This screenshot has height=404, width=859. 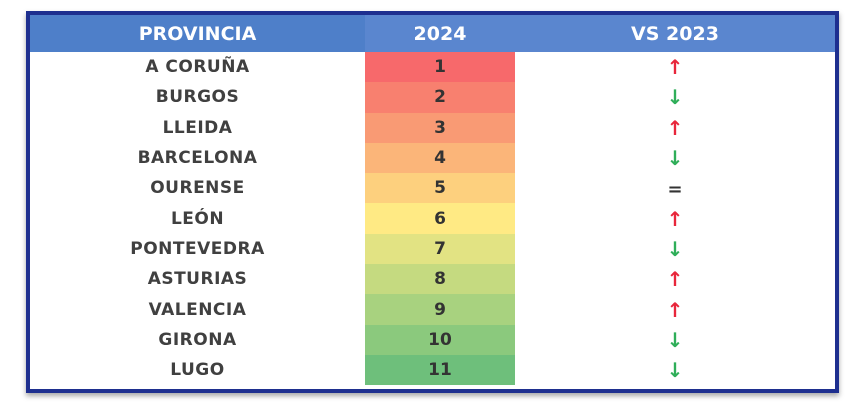 What do you see at coordinates (197, 339) in the screenshot?
I see `province-name: GIRONA` at bounding box center [197, 339].